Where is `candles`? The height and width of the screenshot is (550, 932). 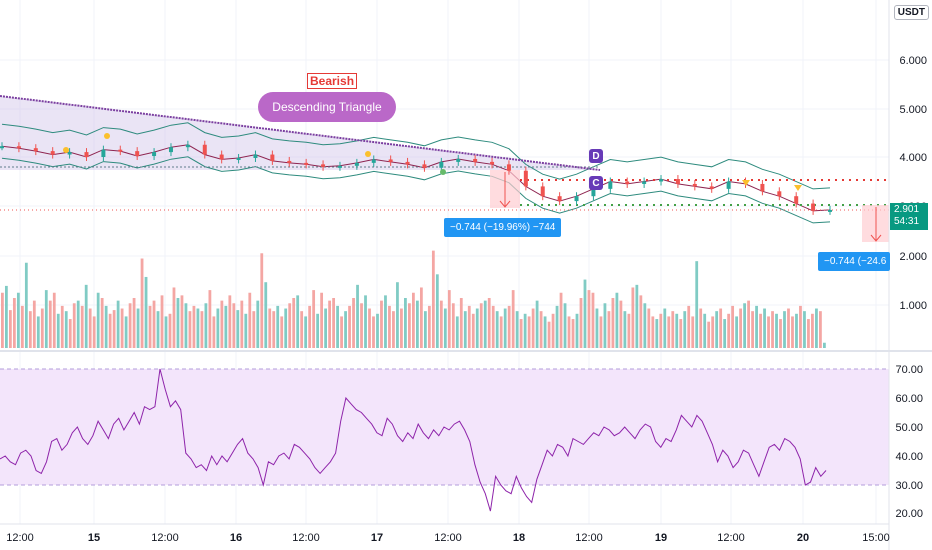
candles is located at coordinates (416, 177).